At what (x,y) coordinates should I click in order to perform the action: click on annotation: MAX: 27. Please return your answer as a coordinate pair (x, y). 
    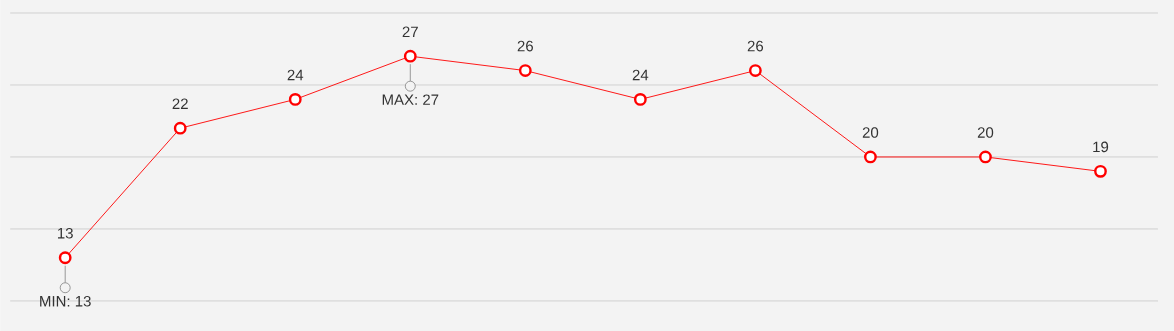
    Looking at the image, I should click on (410, 99).